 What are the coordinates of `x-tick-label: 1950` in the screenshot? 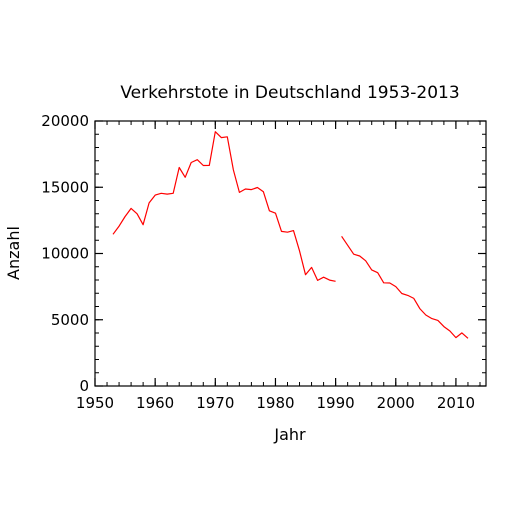 It's located at (95, 403).